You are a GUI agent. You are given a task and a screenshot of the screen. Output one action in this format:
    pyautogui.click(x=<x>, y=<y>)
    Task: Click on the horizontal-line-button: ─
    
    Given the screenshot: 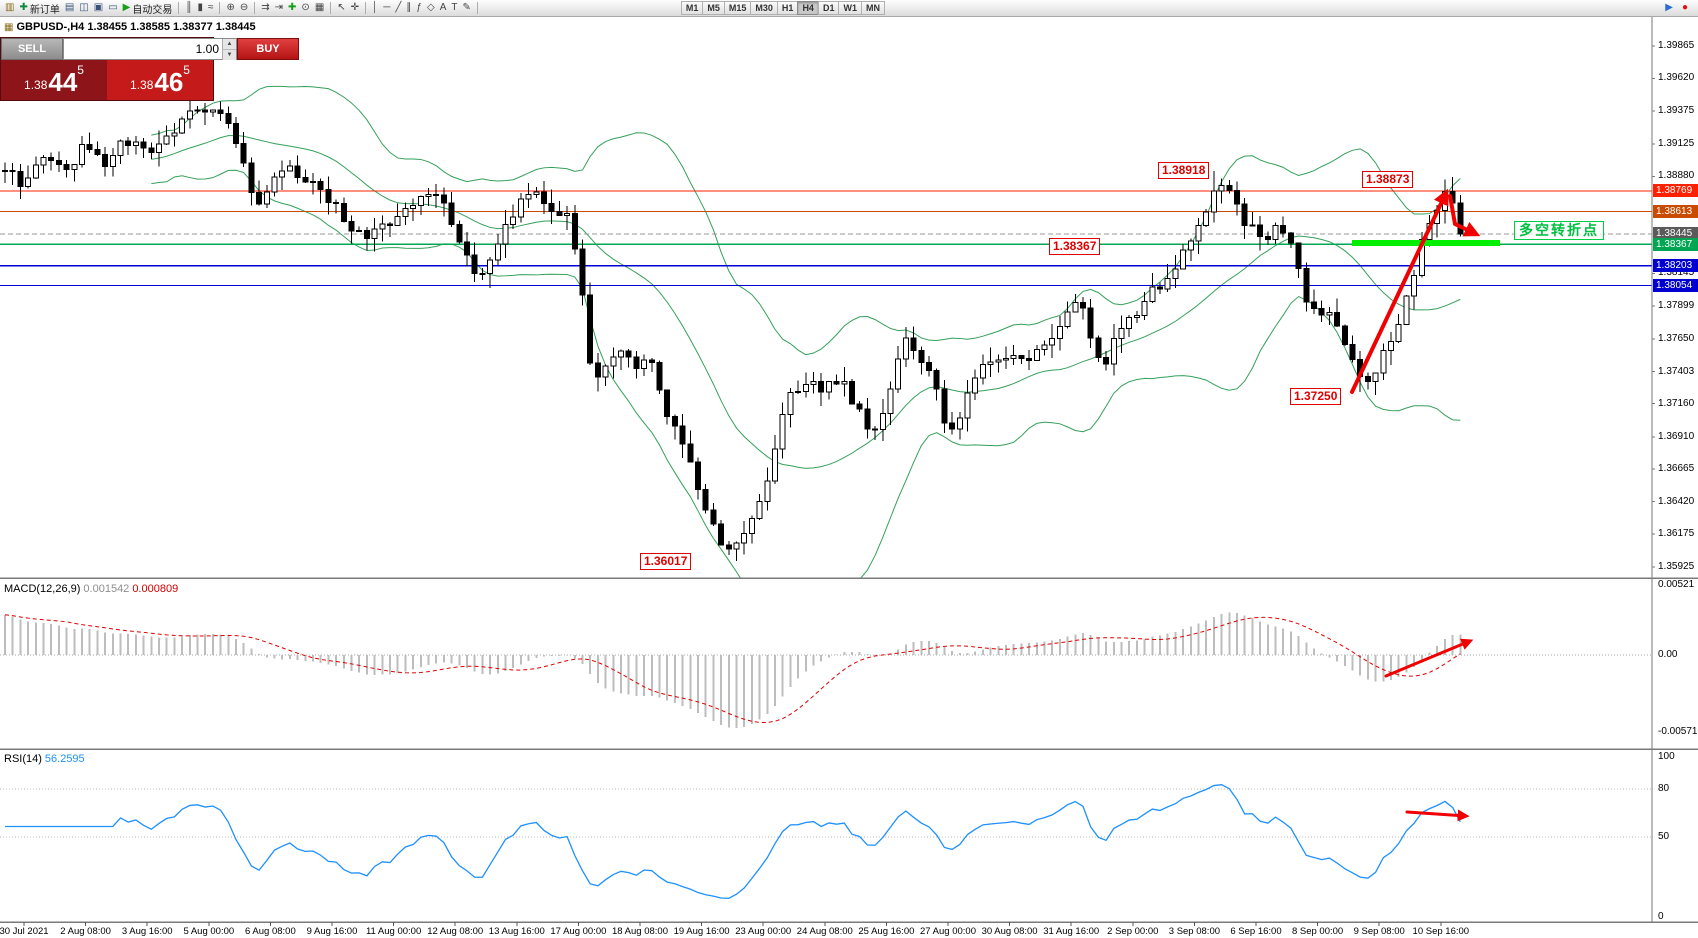 What is the action you would take?
    pyautogui.click(x=386, y=8)
    